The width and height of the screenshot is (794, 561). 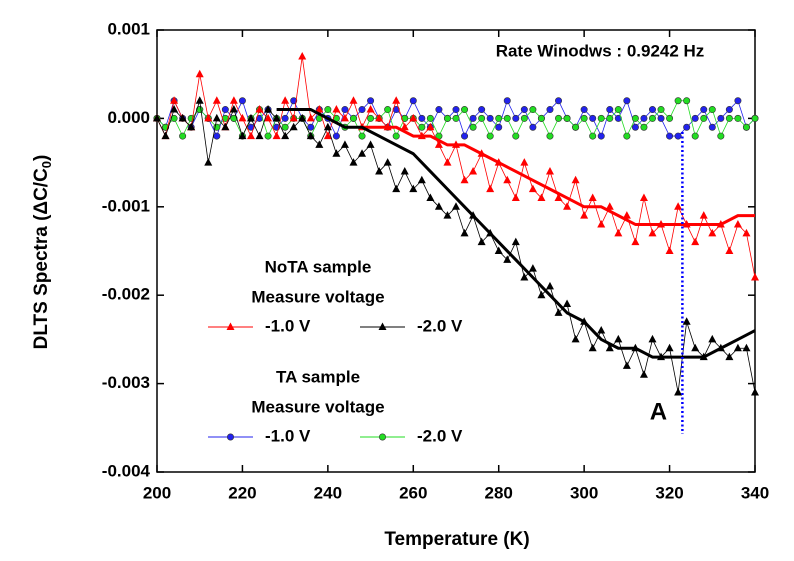 What do you see at coordinates (456, 539) in the screenshot?
I see `x-axis-label: Temperature (K)` at bounding box center [456, 539].